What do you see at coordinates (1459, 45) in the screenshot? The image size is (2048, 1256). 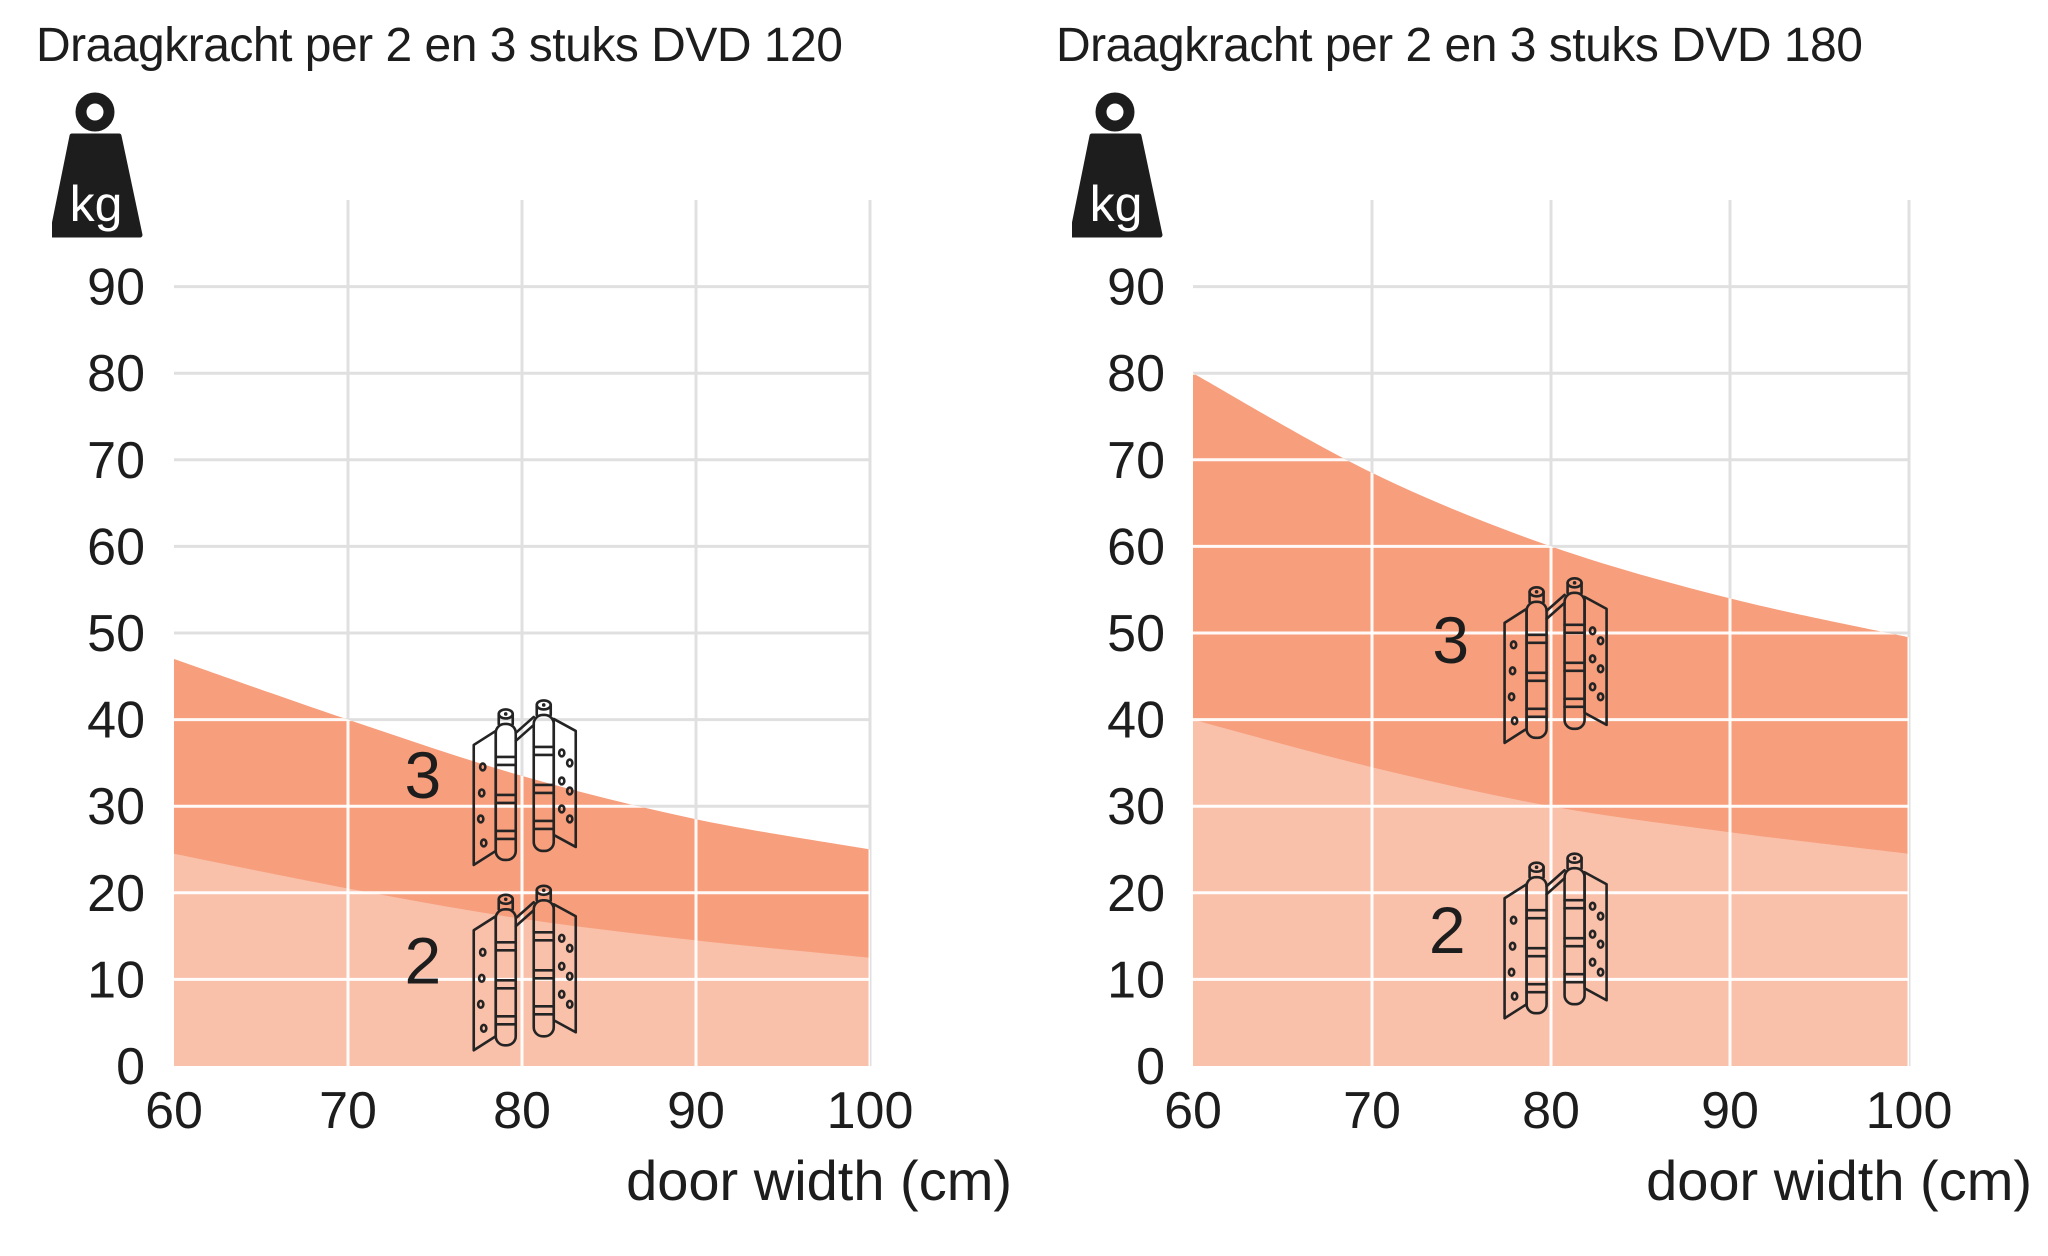 I see `chart-title-dvd-180: Draagkracht per 2 en 3 stuks DVD 180` at bounding box center [1459, 45].